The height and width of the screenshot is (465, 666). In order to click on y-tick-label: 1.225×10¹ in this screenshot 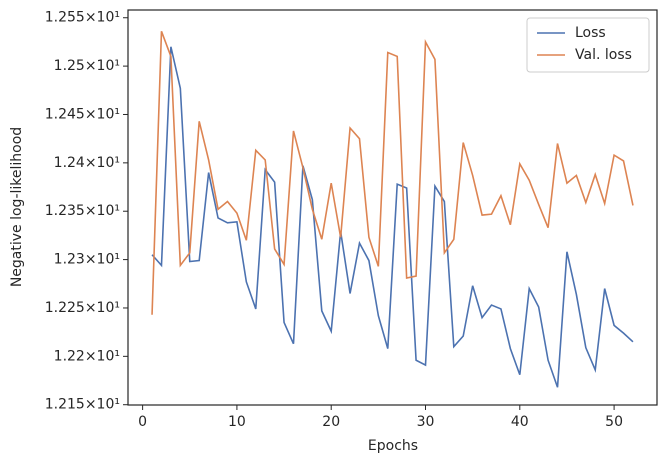, I will do `click(82, 308)`.